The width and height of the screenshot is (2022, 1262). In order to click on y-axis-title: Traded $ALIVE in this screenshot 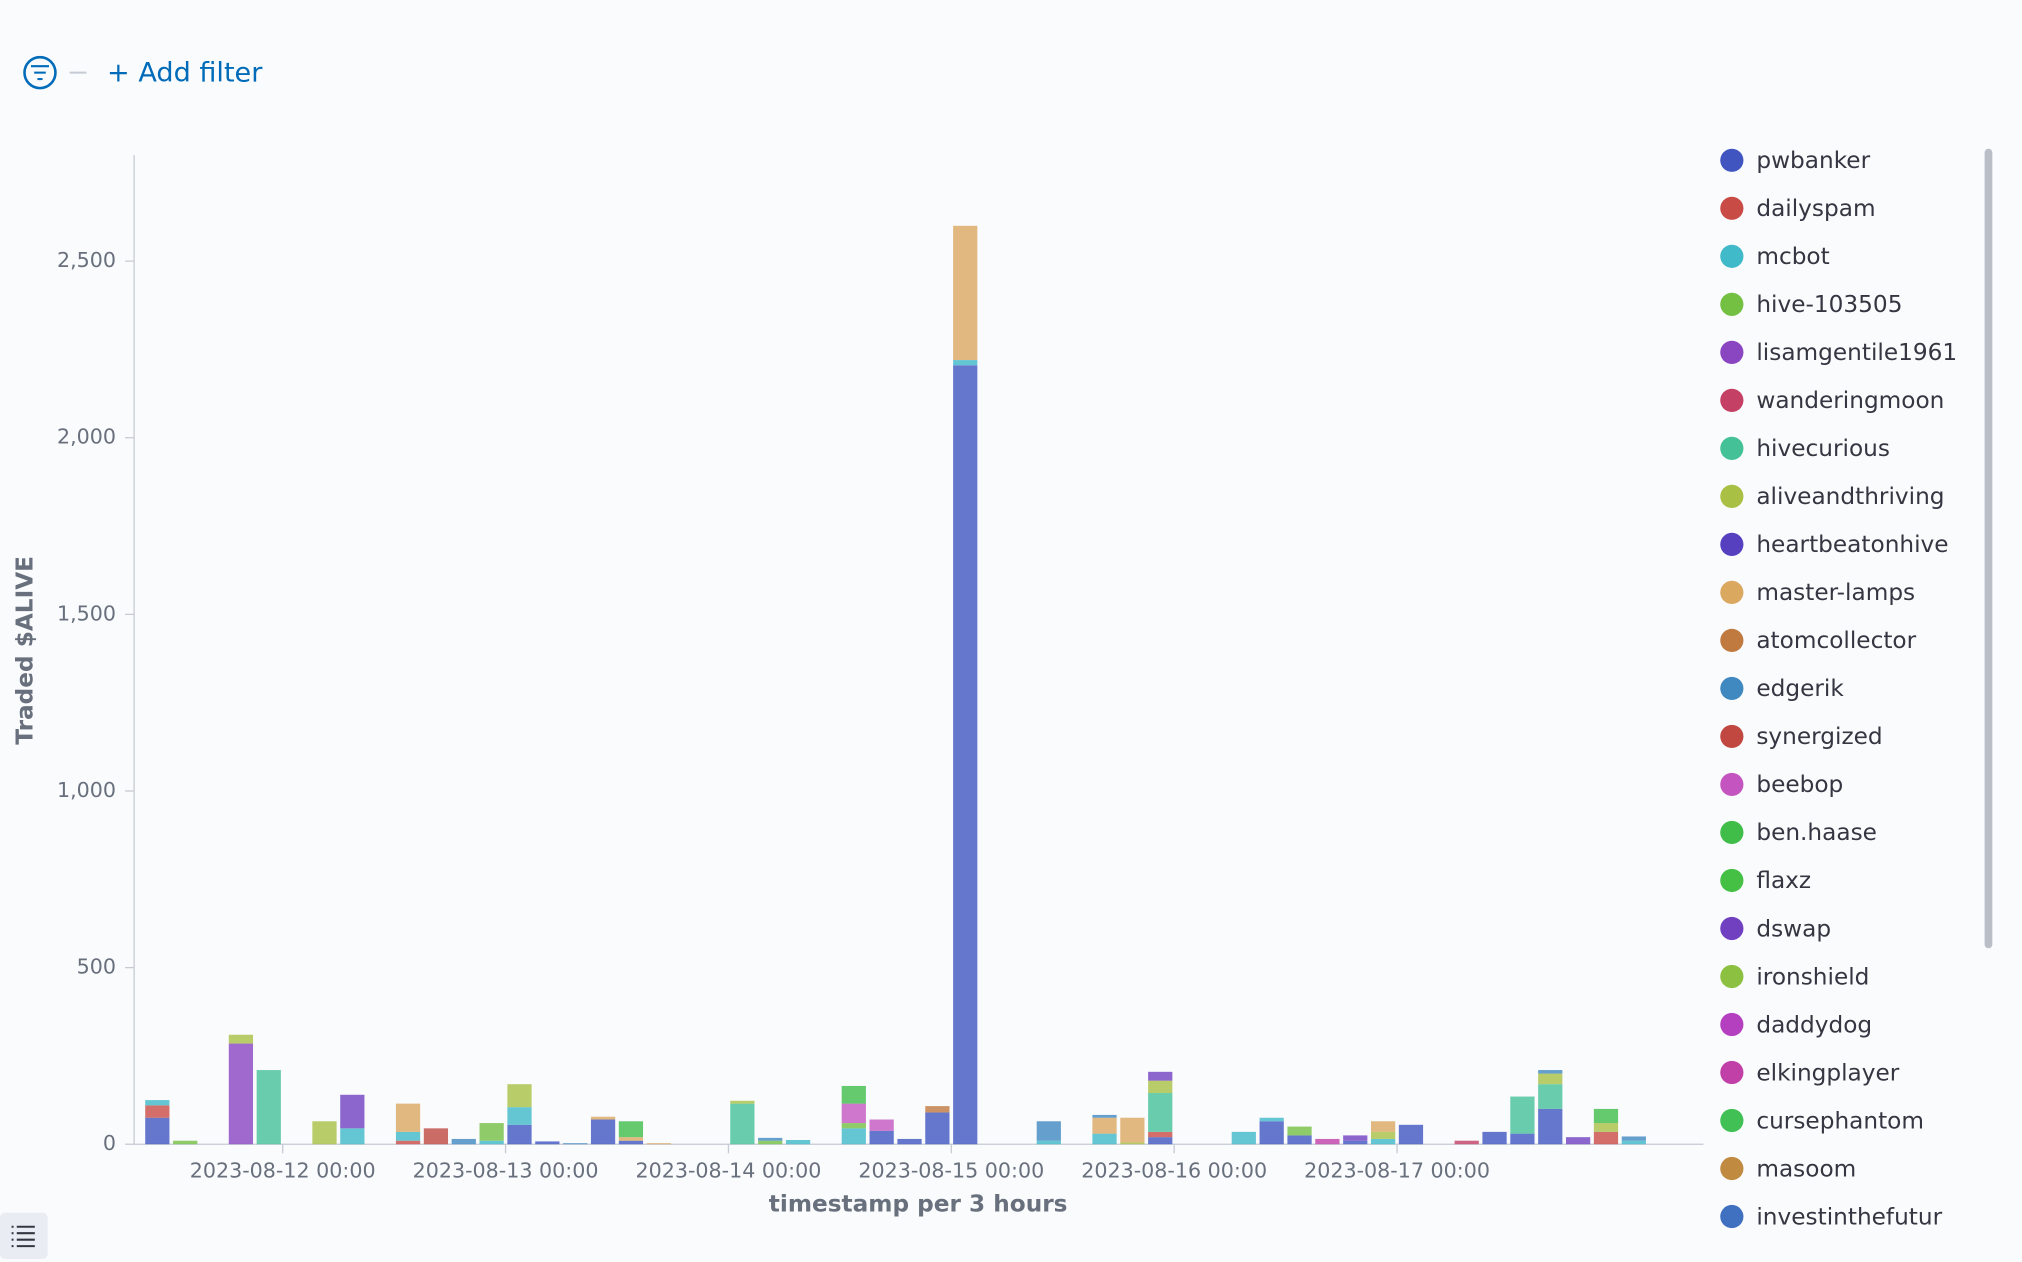, I will do `click(24, 650)`.